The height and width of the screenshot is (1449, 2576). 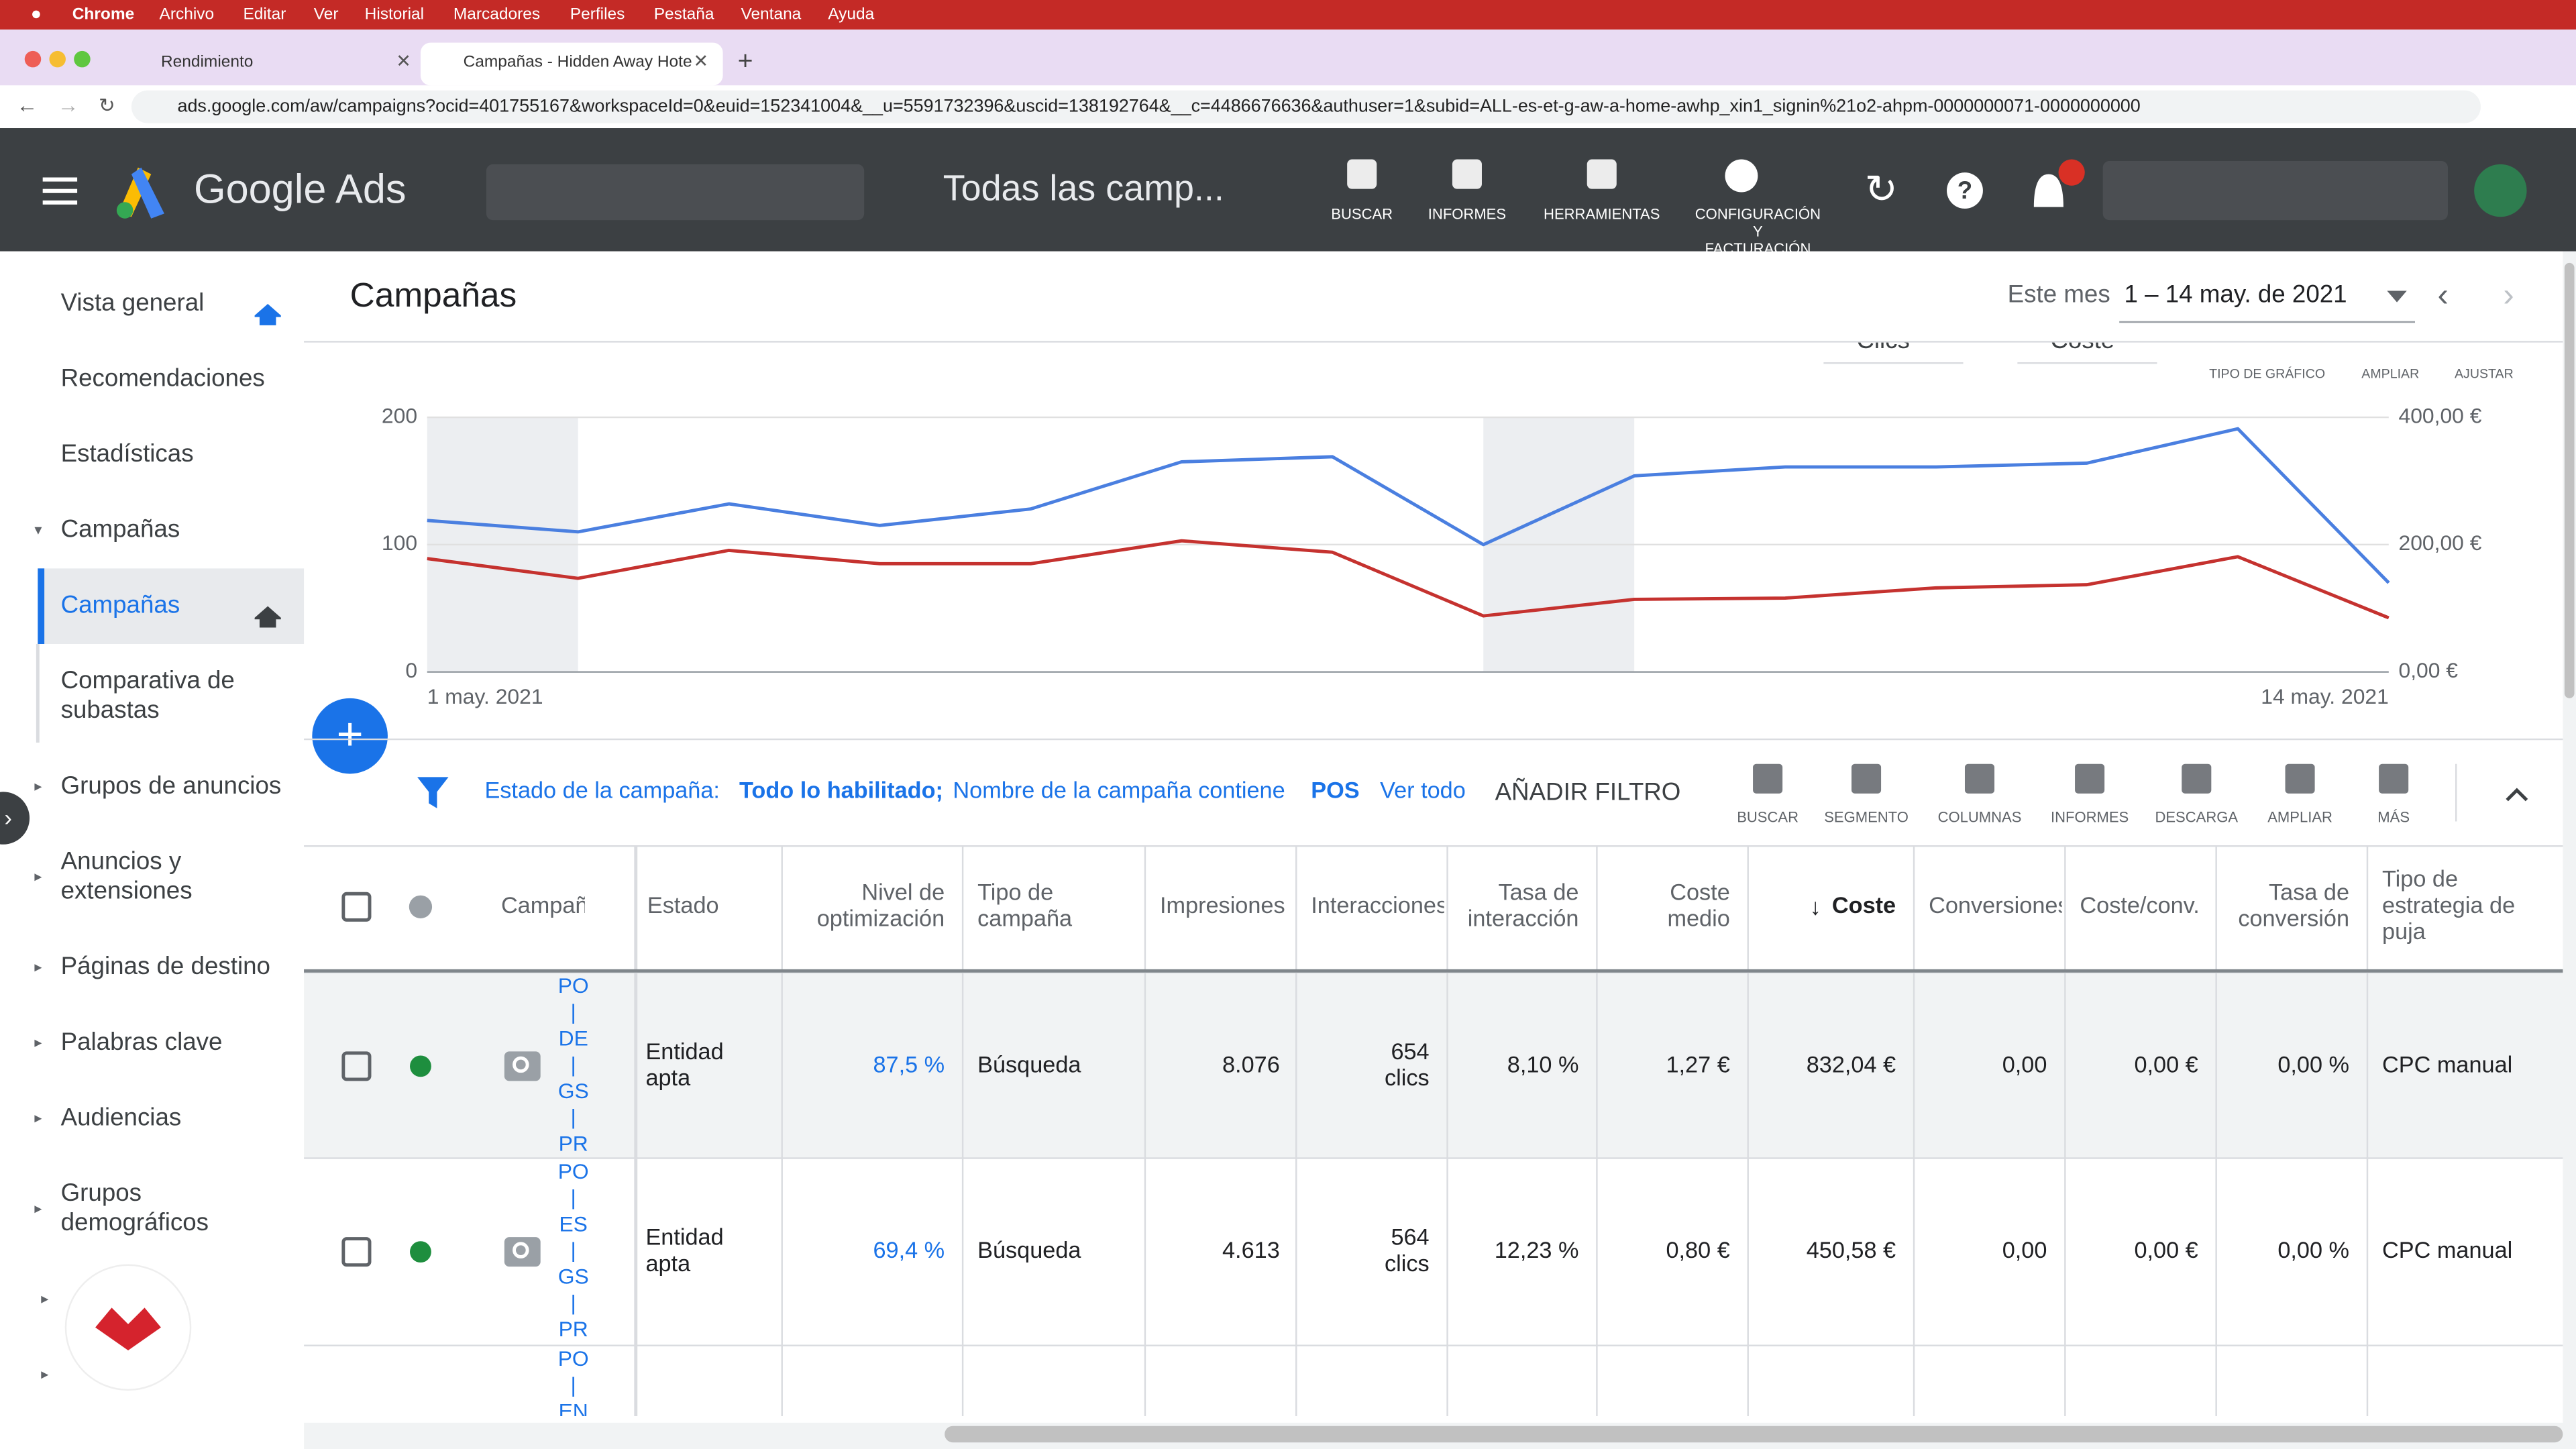 What do you see at coordinates (683, 905) in the screenshot?
I see `column-header-text: Estado` at bounding box center [683, 905].